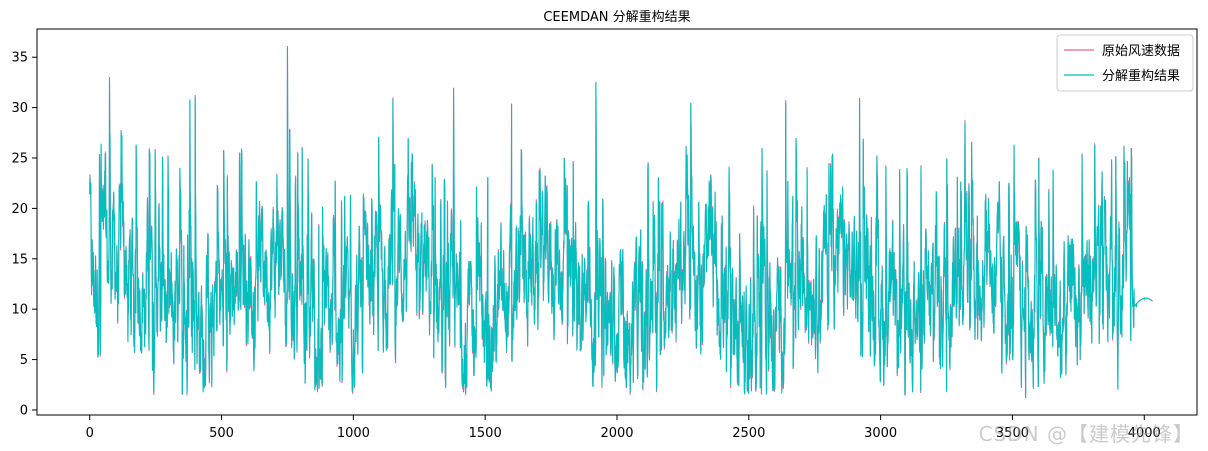 This screenshot has width=1208, height=451. Describe the element at coordinates (1012, 433) in the screenshot. I see `x-tick-label: 3500` at that location.